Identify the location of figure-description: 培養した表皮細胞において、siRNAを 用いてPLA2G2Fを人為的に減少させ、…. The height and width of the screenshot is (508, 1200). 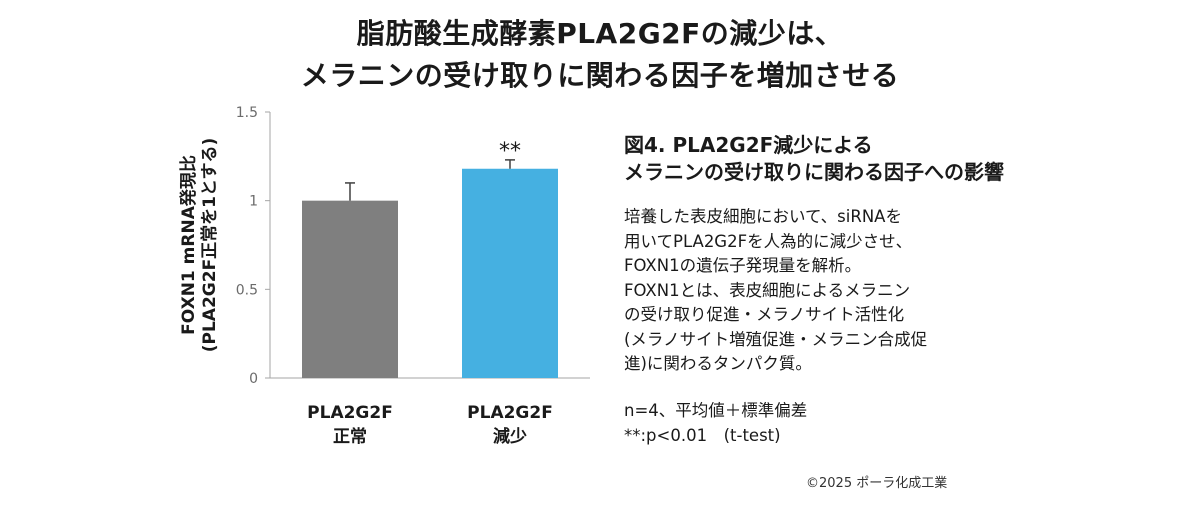
(804, 291).